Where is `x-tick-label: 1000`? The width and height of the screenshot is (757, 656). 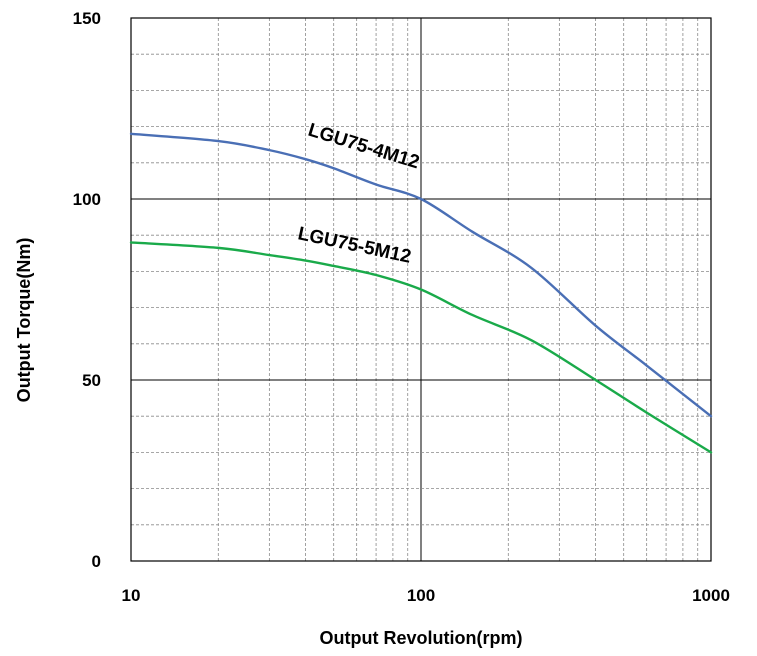 x-tick-label: 1000 is located at coordinates (711, 595).